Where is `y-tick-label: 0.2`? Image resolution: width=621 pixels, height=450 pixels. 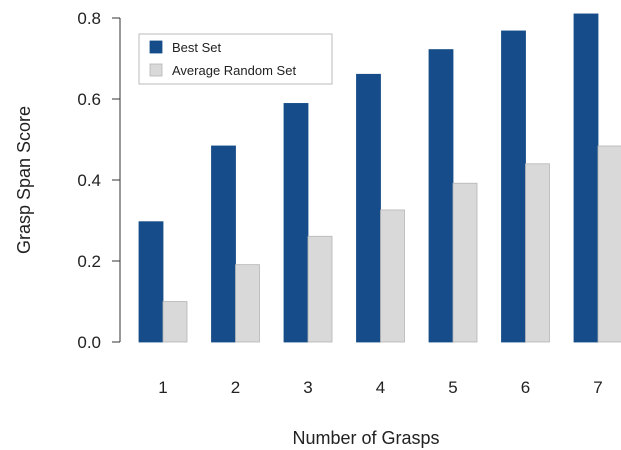
y-tick-label: 0.2 is located at coordinates (89, 261).